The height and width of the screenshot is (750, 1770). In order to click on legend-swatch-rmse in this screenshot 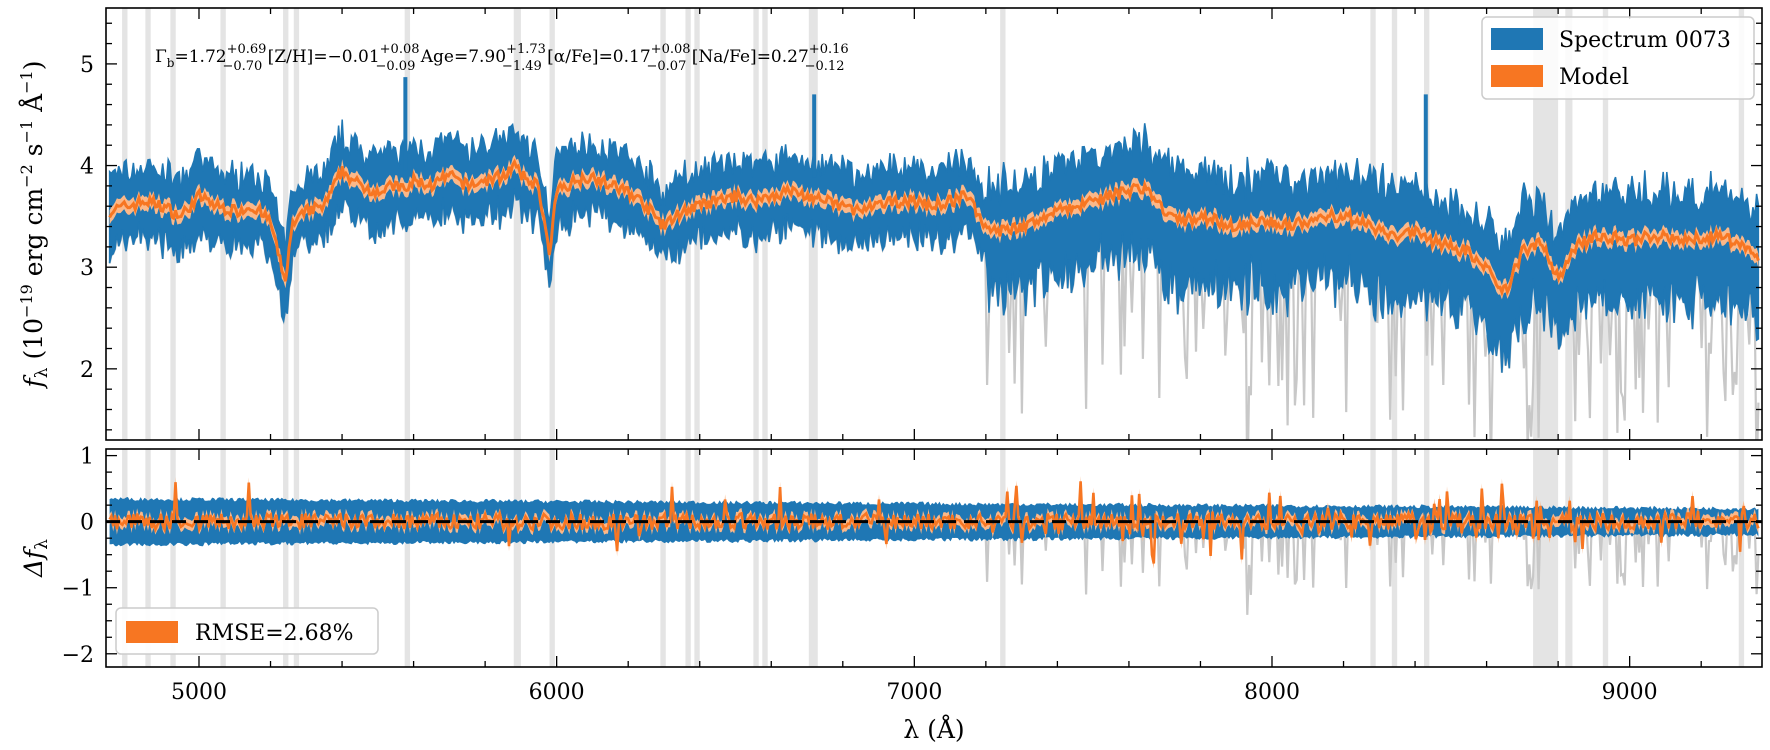, I will do `click(152, 632)`.